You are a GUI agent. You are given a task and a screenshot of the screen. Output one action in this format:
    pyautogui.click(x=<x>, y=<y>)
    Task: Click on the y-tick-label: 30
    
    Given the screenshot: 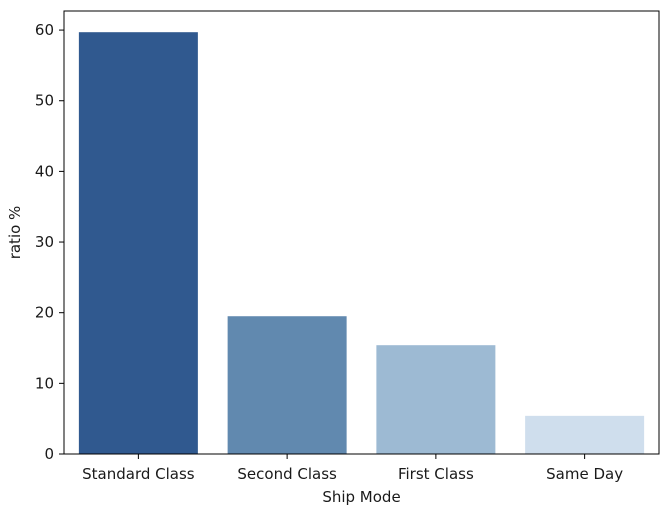 What is the action you would take?
    pyautogui.click(x=44, y=242)
    